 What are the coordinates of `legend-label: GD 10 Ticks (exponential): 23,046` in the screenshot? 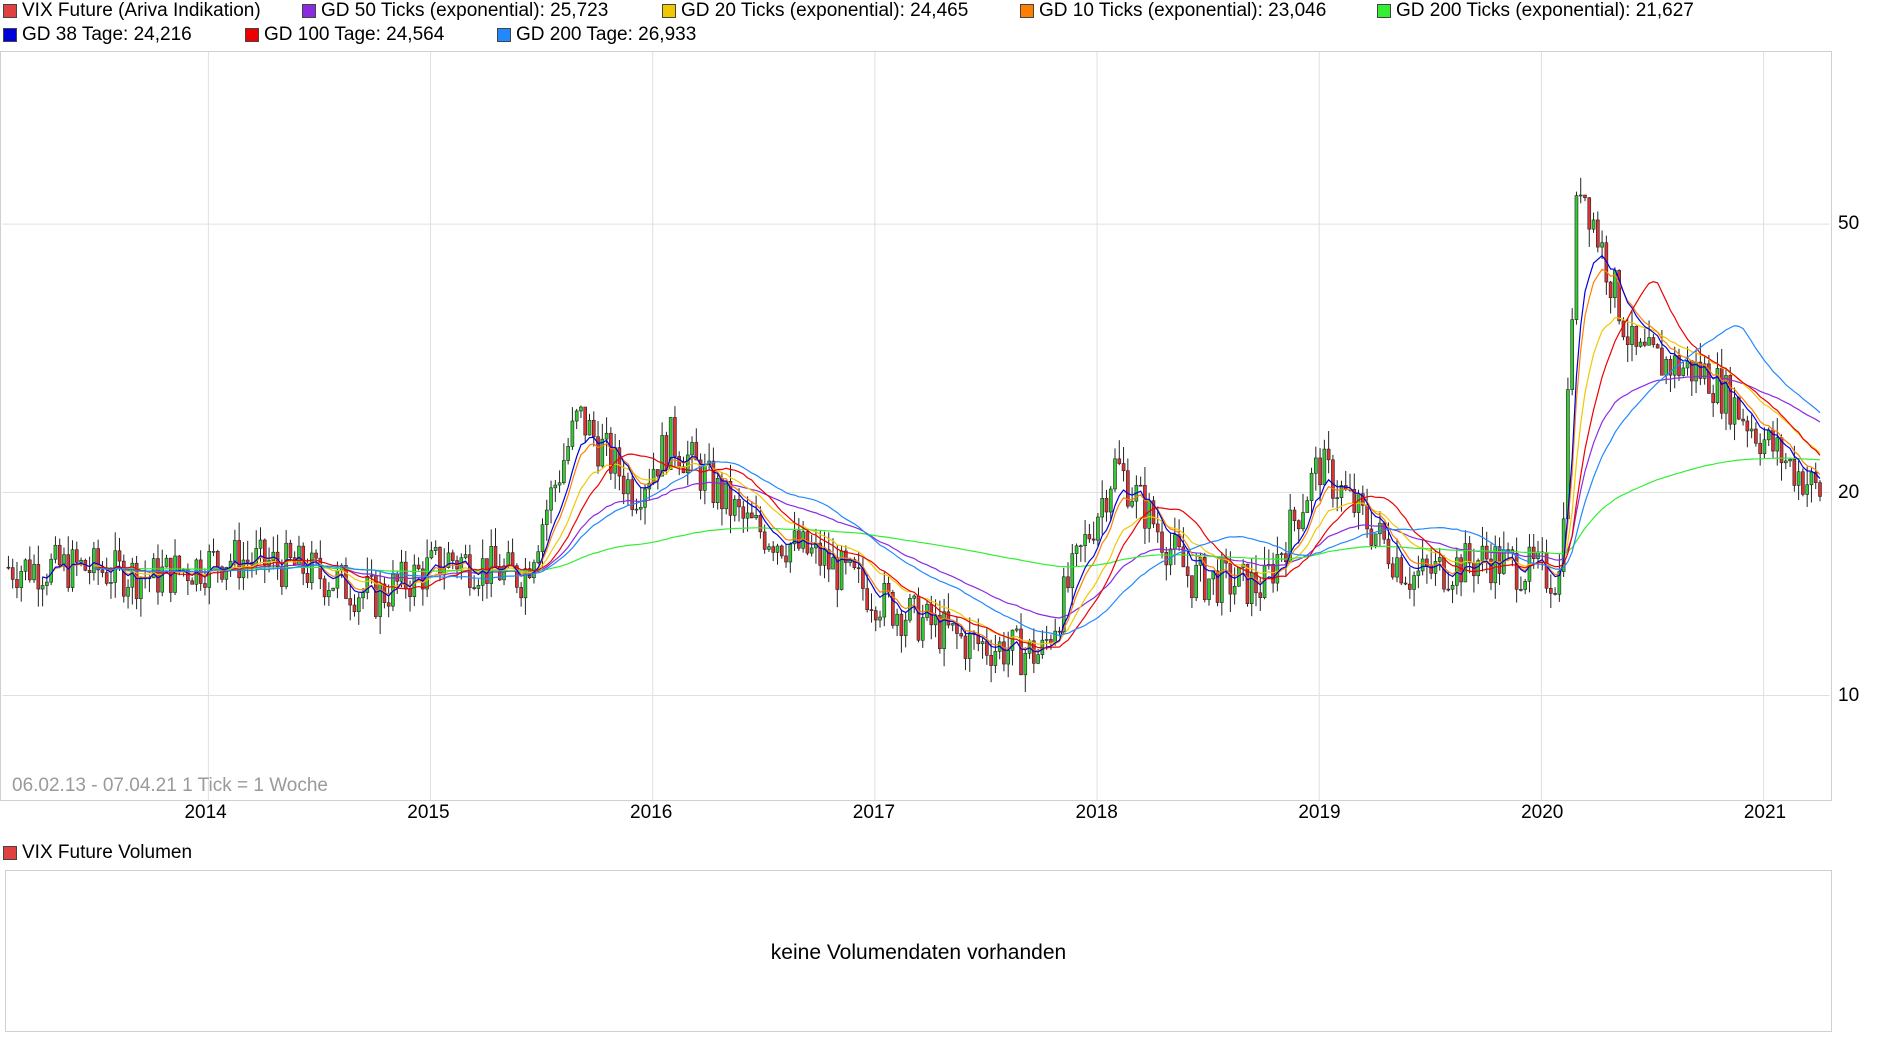 It's located at (1183, 10).